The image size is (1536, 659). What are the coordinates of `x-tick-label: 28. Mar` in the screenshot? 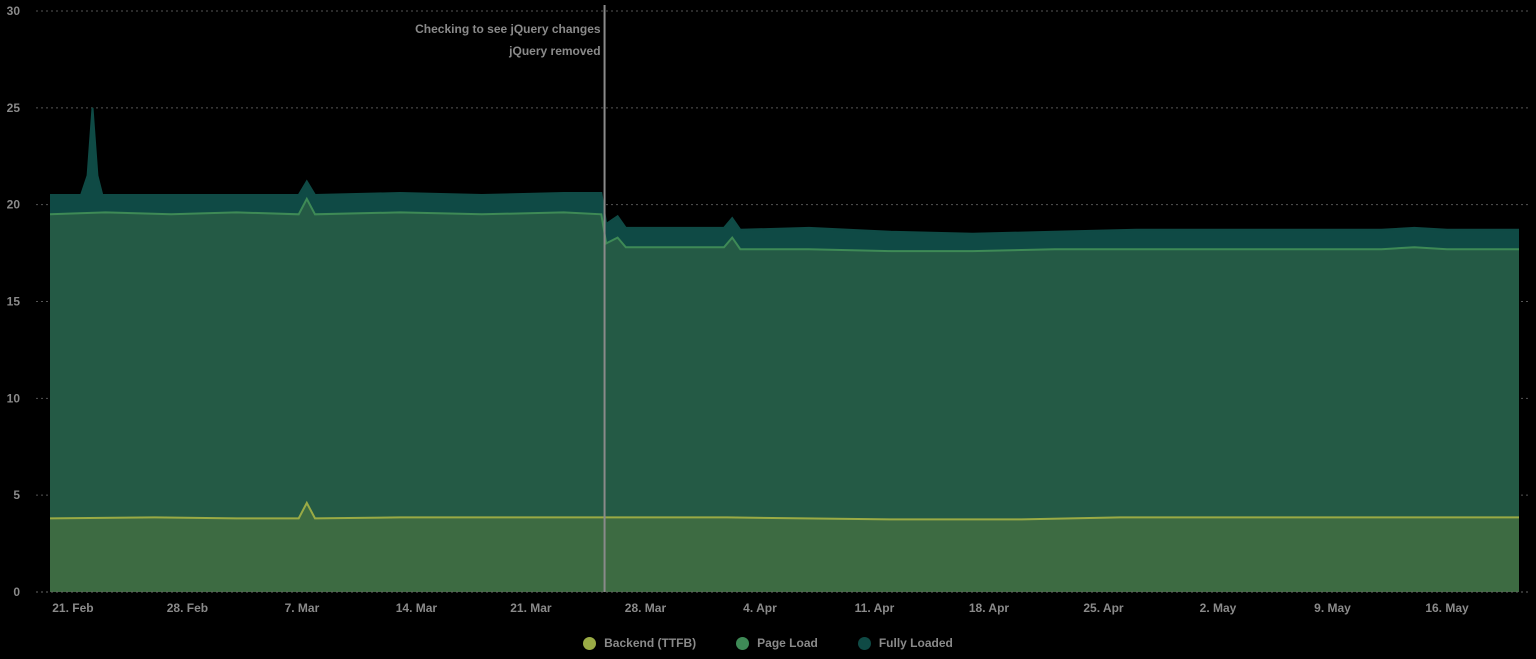 It's located at (646, 608).